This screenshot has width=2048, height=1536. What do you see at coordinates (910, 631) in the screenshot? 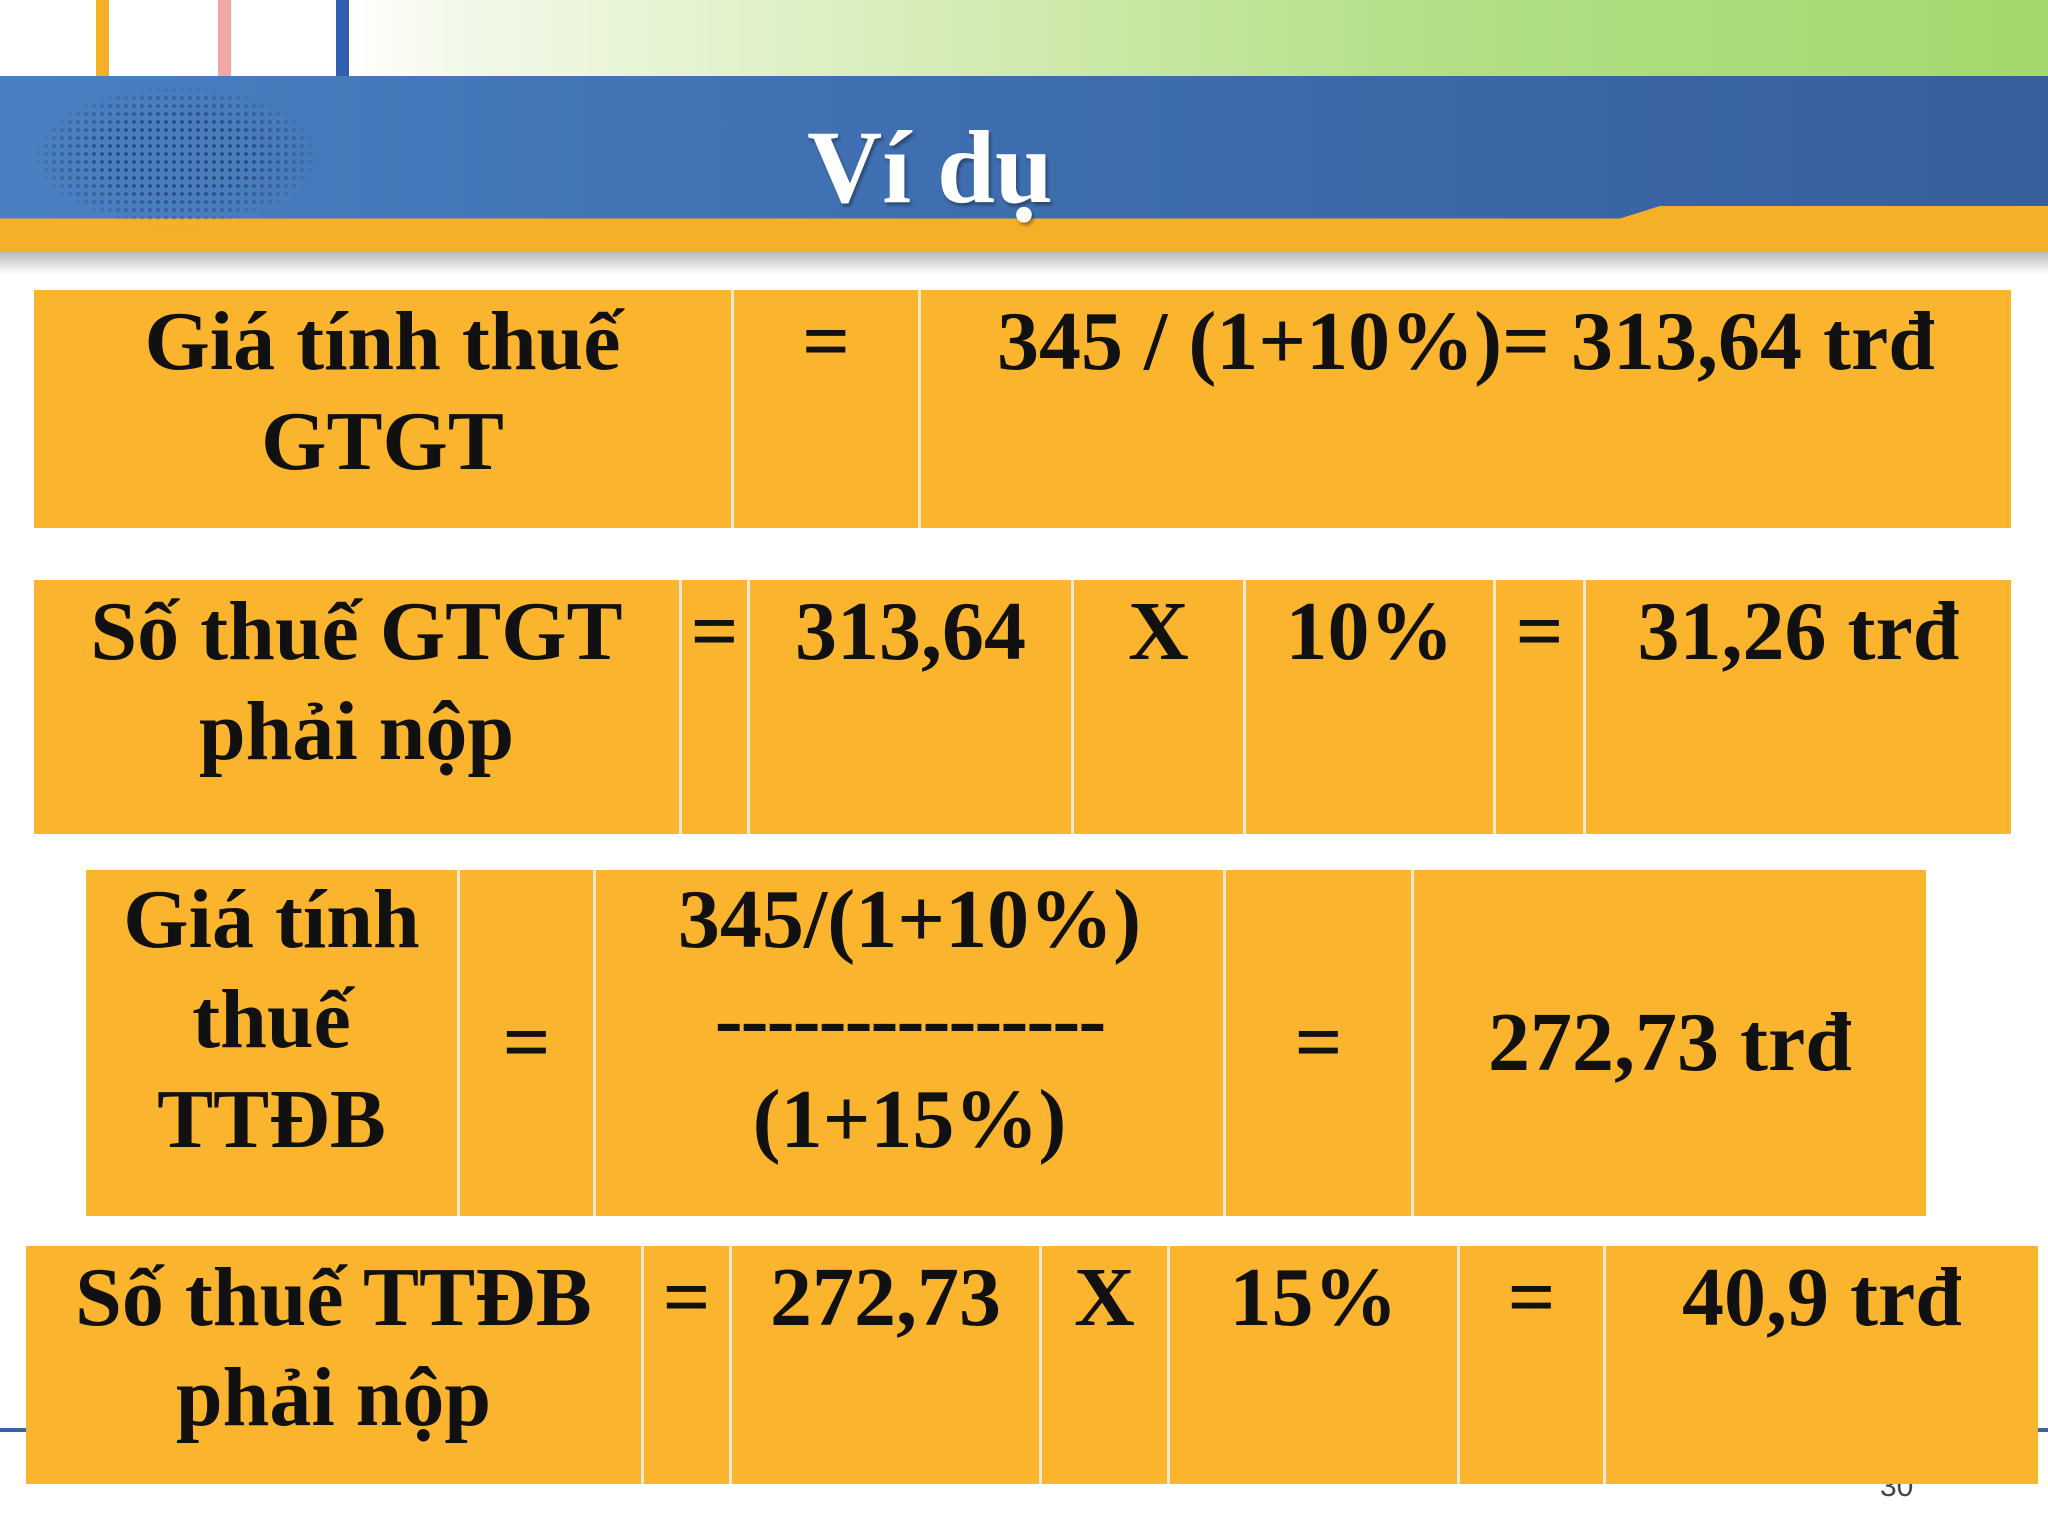
I see `base-value: 313,64` at bounding box center [910, 631].